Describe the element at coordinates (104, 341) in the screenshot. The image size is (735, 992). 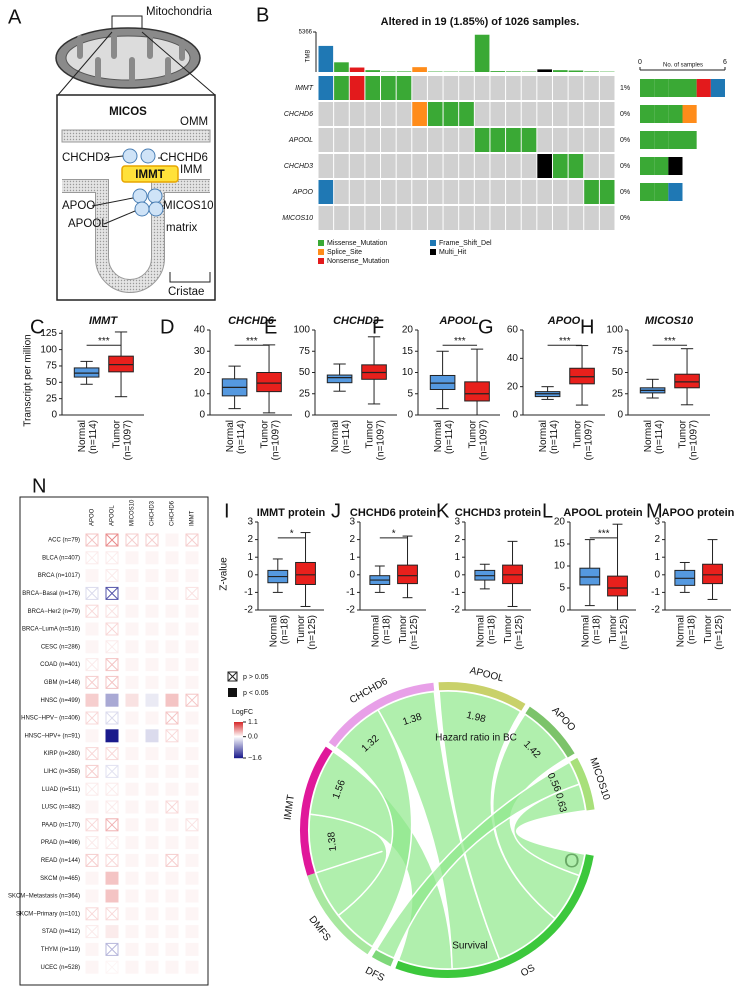
I see `significance-label: ***` at that location.